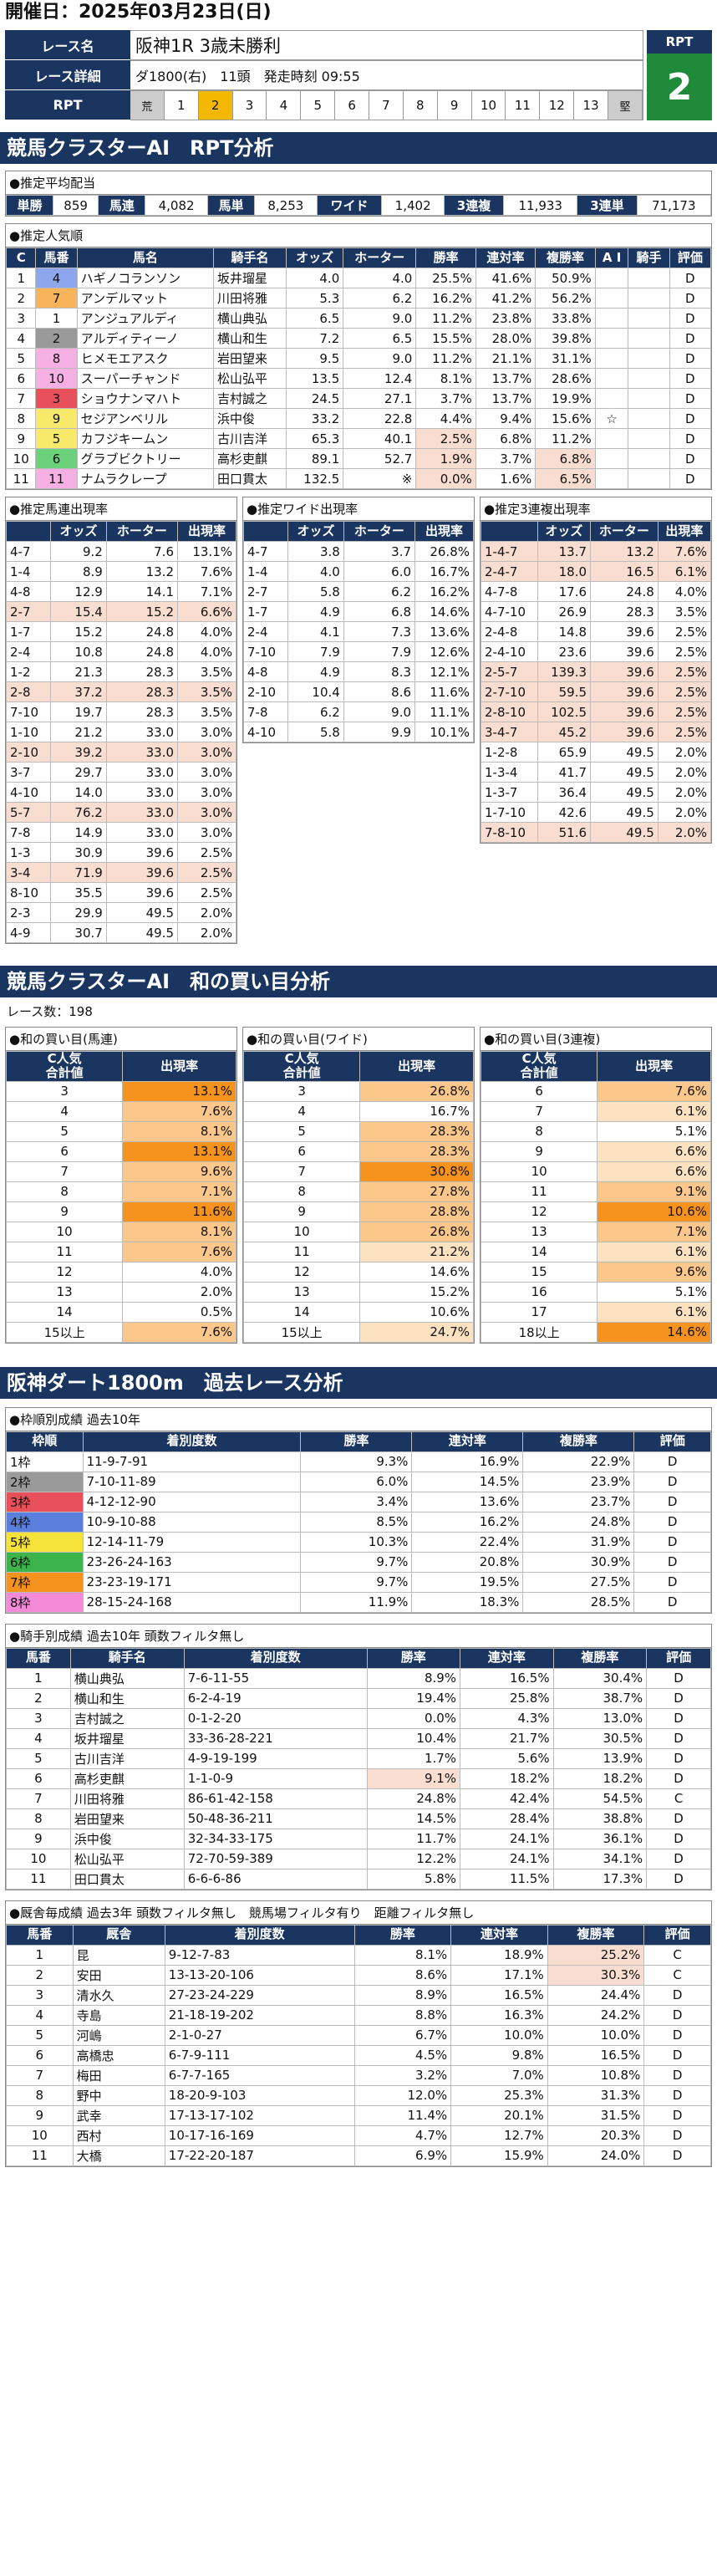 This screenshot has width=717, height=2576. Describe the element at coordinates (275, 1818) in the screenshot. I see `table-cell: 50-48-36-211` at that location.